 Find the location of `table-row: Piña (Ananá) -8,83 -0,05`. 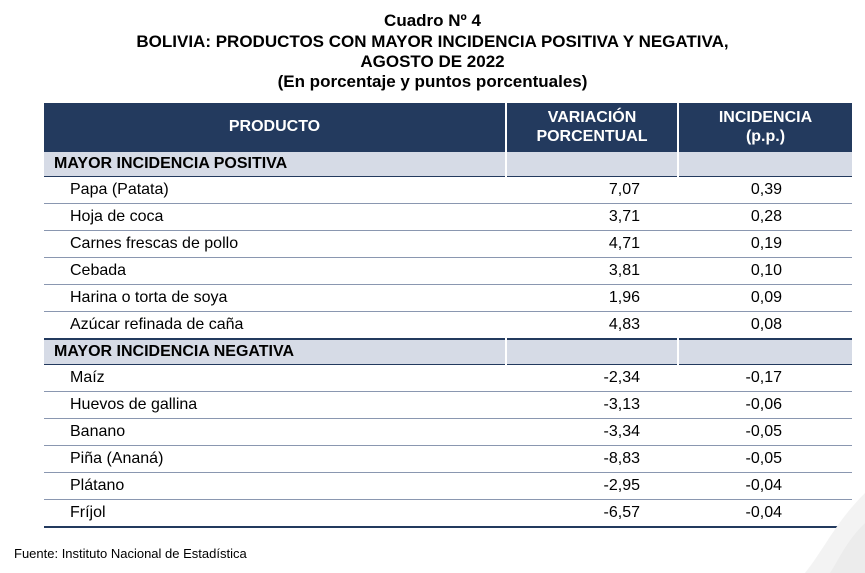

table-row: Piña (Ananá) -8,83 -0,05 is located at coordinates (448, 459).